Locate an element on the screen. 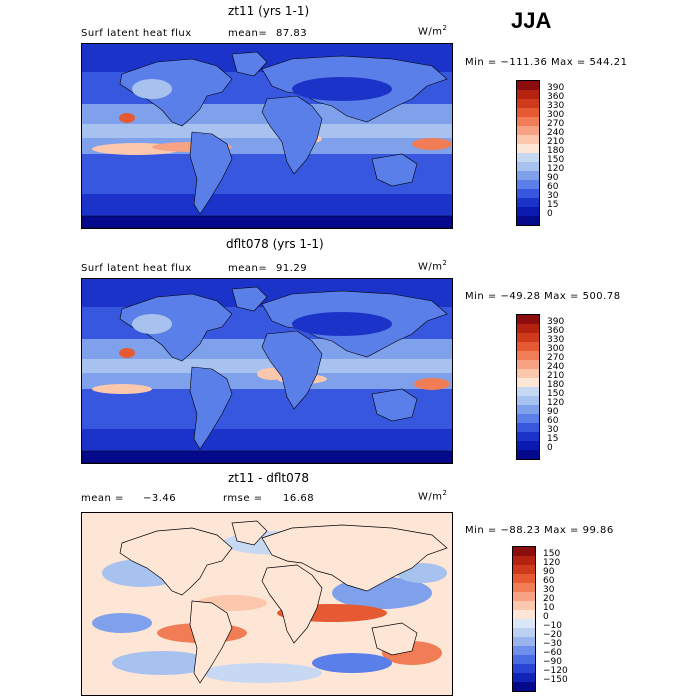  map-svg-middle is located at coordinates (267, 371).